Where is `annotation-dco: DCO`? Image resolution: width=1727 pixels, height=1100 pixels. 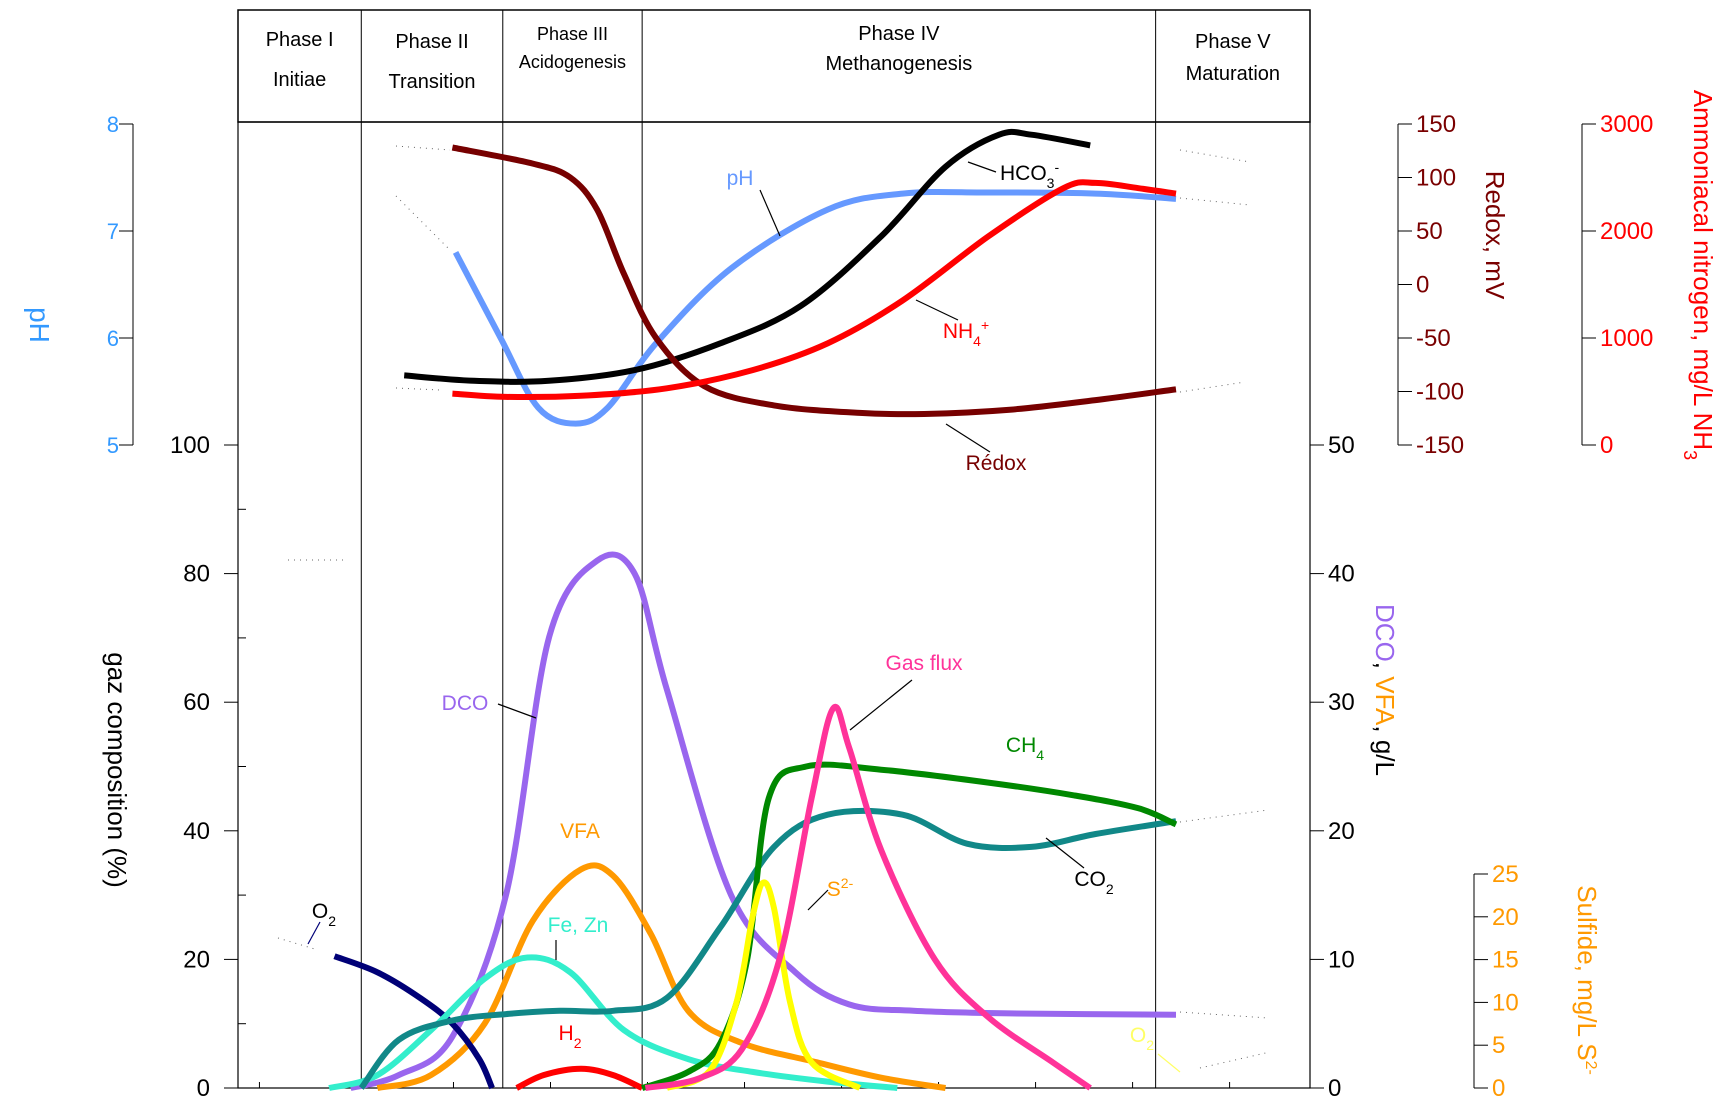
annotation-dco: DCO is located at coordinates (465, 703).